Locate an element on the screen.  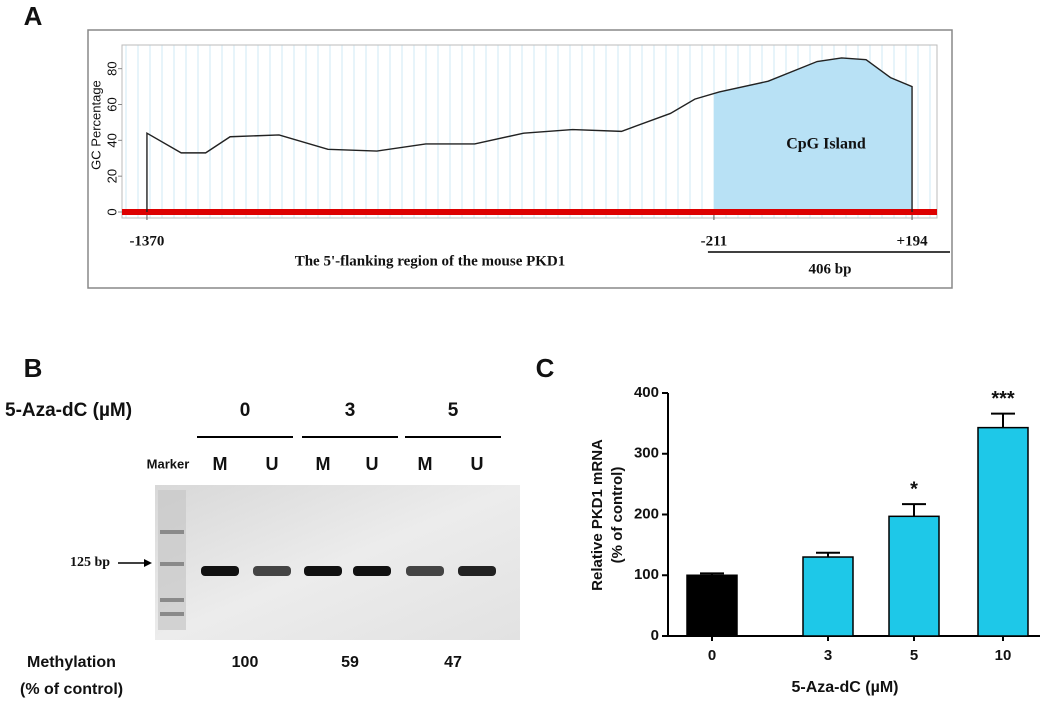
panel-label: B is located at coordinates (33, 368).